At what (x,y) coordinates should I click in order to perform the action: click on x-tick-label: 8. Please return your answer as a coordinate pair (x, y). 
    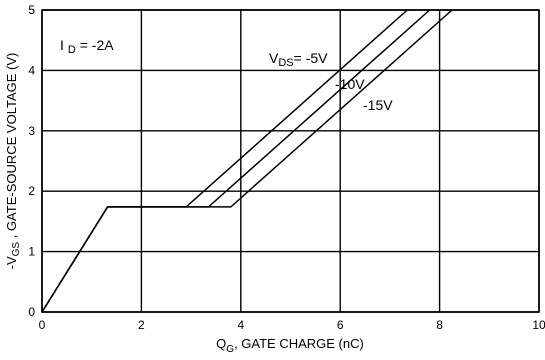
    Looking at the image, I should click on (439, 325).